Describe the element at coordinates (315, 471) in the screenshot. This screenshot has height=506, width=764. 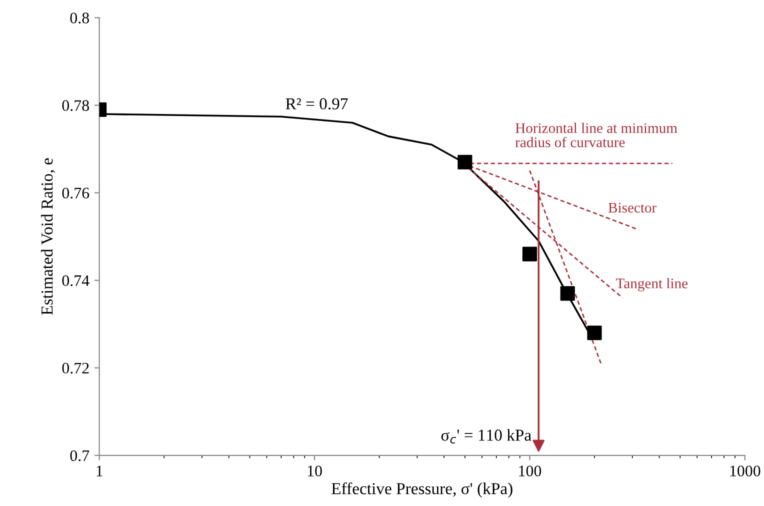
I see `x-tick-label: 10` at that location.